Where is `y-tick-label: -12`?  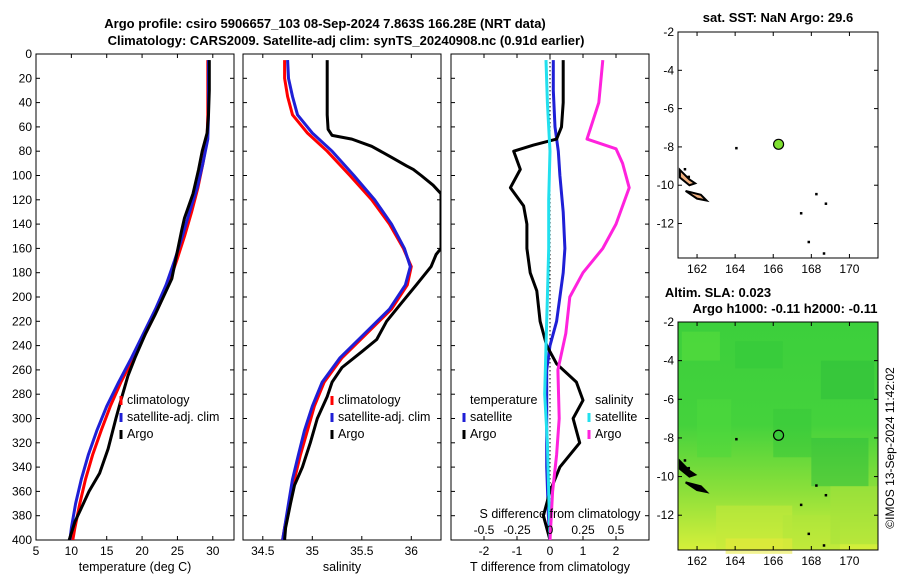 y-tick-label: -12 is located at coordinates (666, 515).